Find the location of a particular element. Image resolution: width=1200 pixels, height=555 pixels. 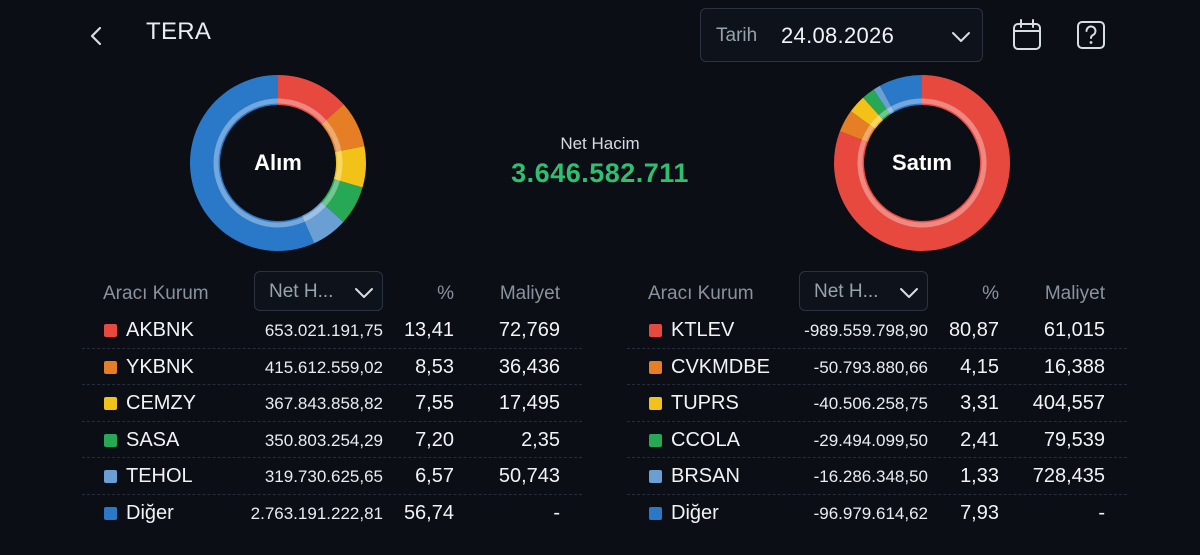

sell-ring-diğer is located at coordinates (907, 104).